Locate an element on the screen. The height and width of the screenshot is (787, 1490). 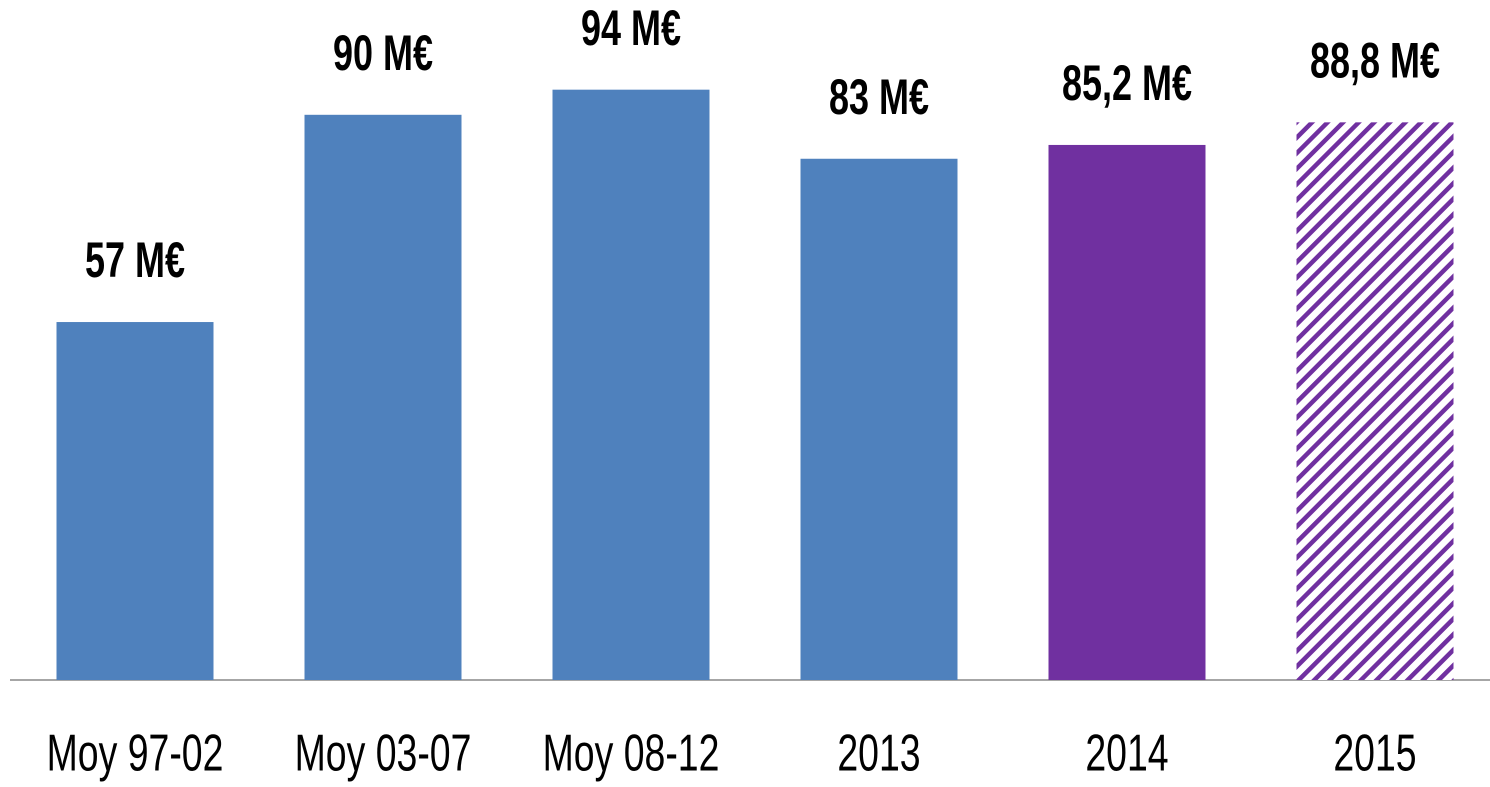
x-tick-label: 2015 is located at coordinates (1374, 753).